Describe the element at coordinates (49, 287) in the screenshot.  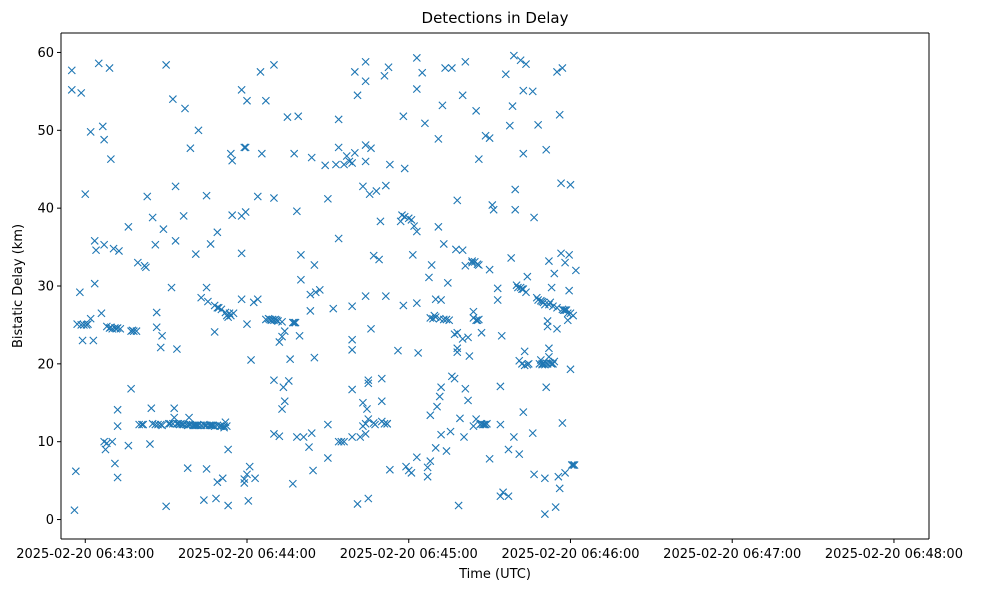
I see `y-axis-ticks: 0 10 20 30 40 50 60` at that location.